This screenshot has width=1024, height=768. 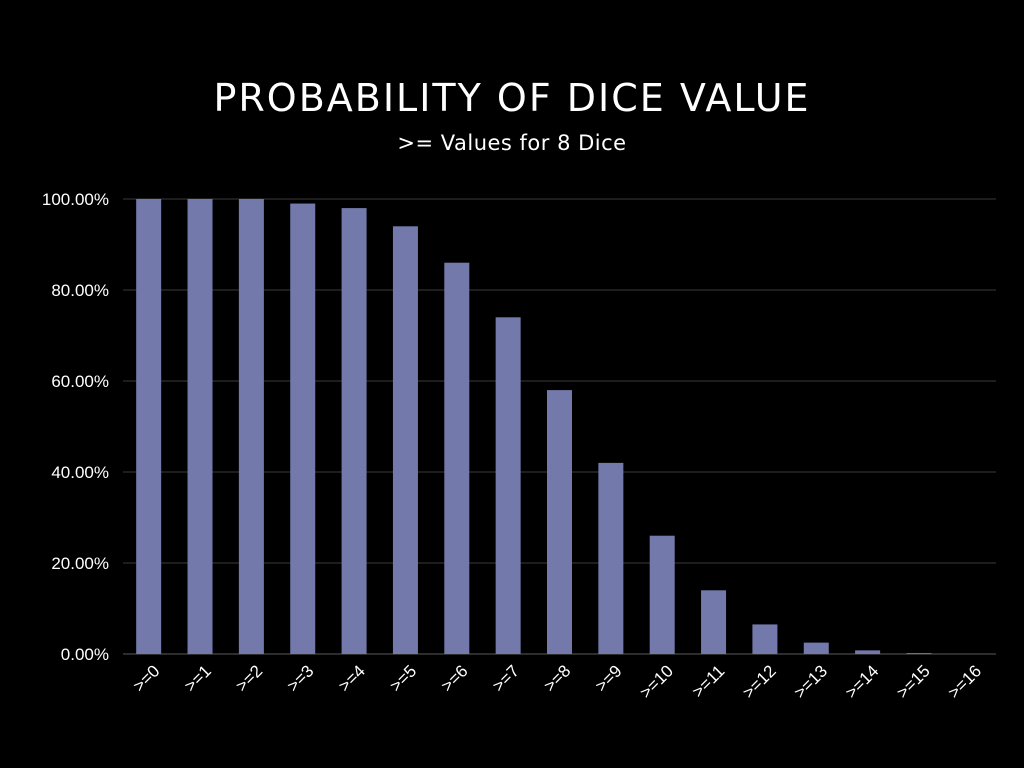 I want to click on x-tick-label: >=1, so click(x=198, y=678).